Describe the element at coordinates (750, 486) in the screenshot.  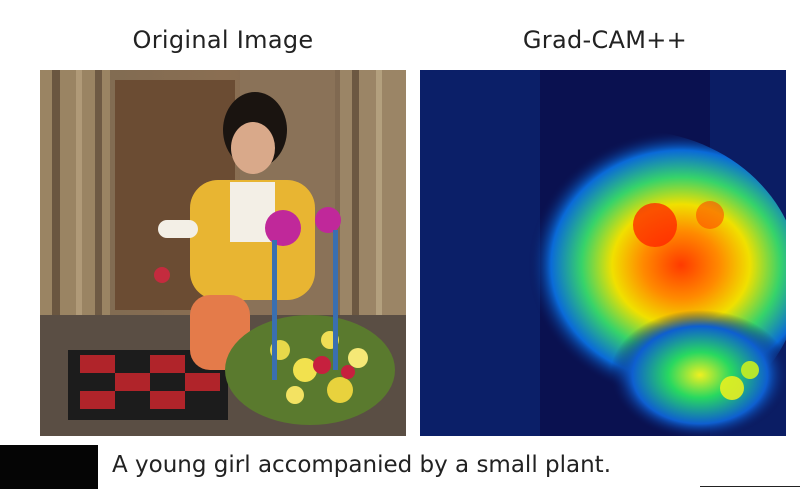
I see `caption-divider` at that location.